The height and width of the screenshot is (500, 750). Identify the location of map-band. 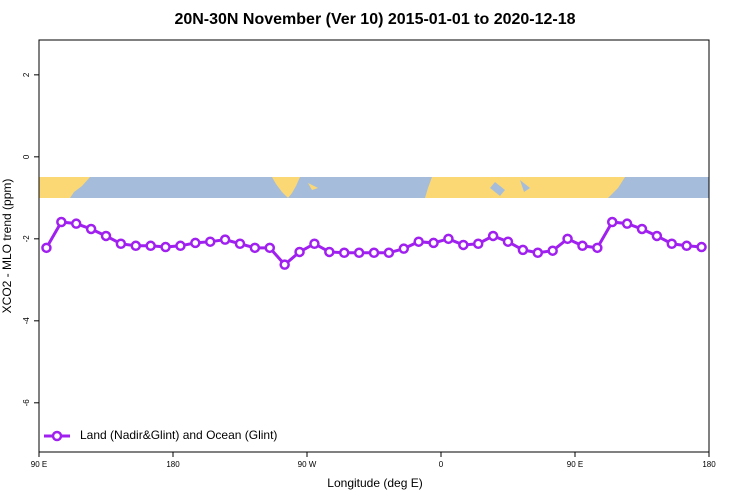
(374, 187).